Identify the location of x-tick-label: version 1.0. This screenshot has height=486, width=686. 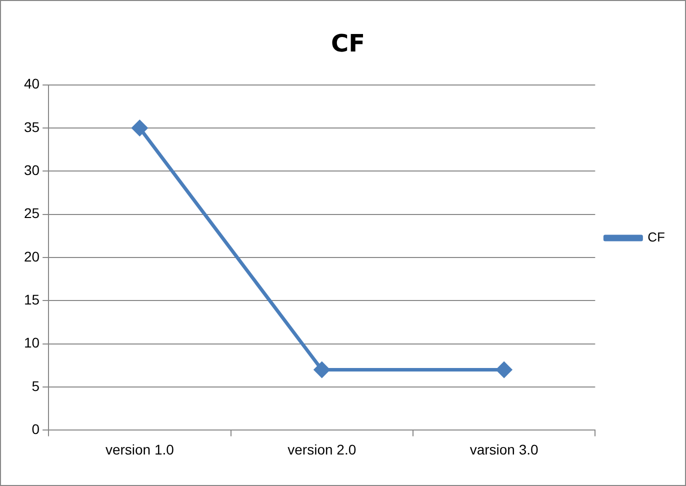
(139, 449).